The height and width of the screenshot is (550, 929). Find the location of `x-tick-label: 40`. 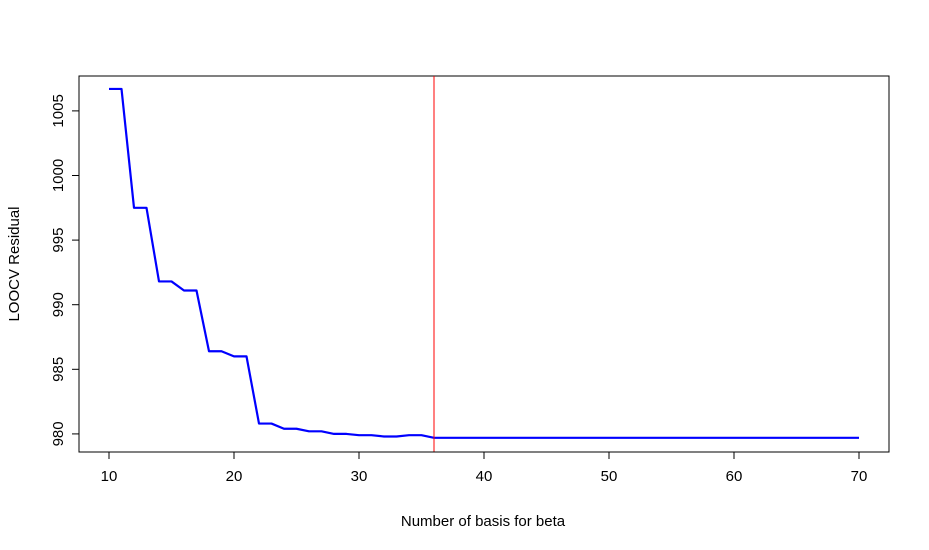

x-tick-label: 40 is located at coordinates (484, 476).